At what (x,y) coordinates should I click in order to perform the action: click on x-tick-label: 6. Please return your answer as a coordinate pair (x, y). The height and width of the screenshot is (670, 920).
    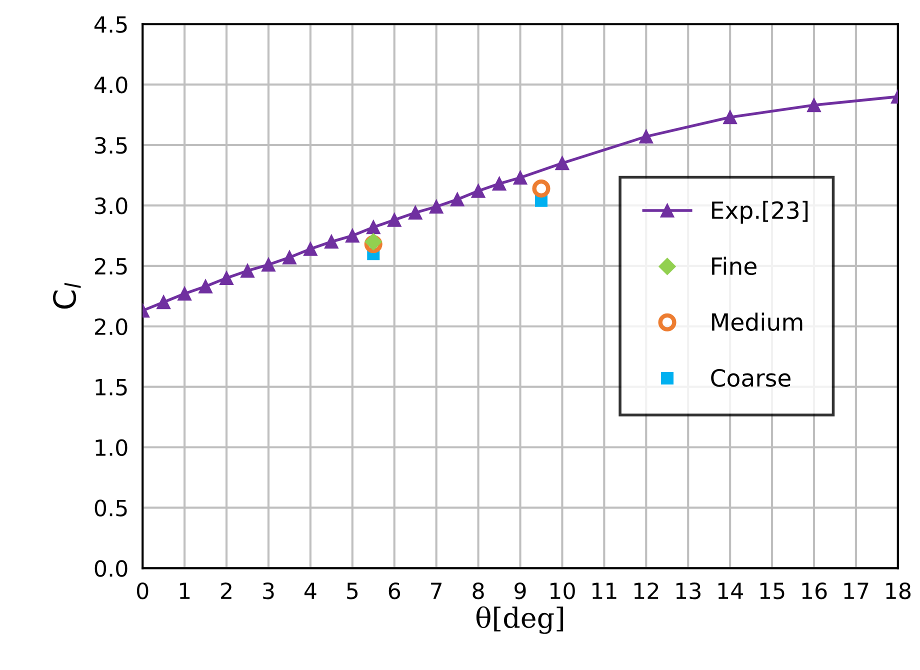
    Looking at the image, I should click on (394, 591).